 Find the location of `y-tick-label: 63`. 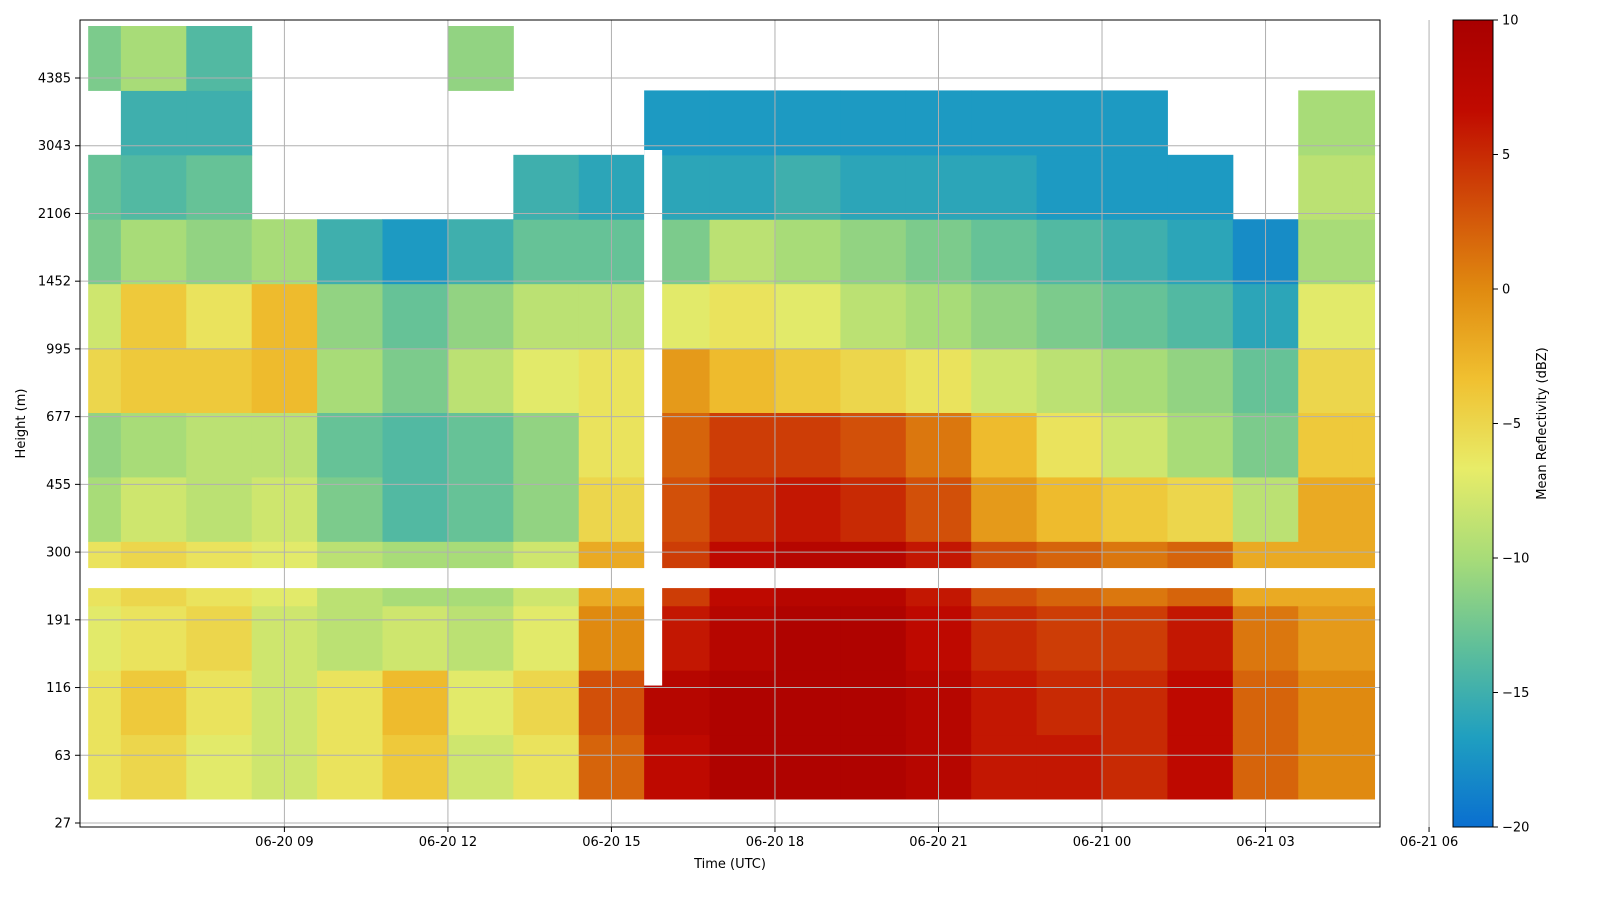

y-tick-label: 63 is located at coordinates (62, 756).